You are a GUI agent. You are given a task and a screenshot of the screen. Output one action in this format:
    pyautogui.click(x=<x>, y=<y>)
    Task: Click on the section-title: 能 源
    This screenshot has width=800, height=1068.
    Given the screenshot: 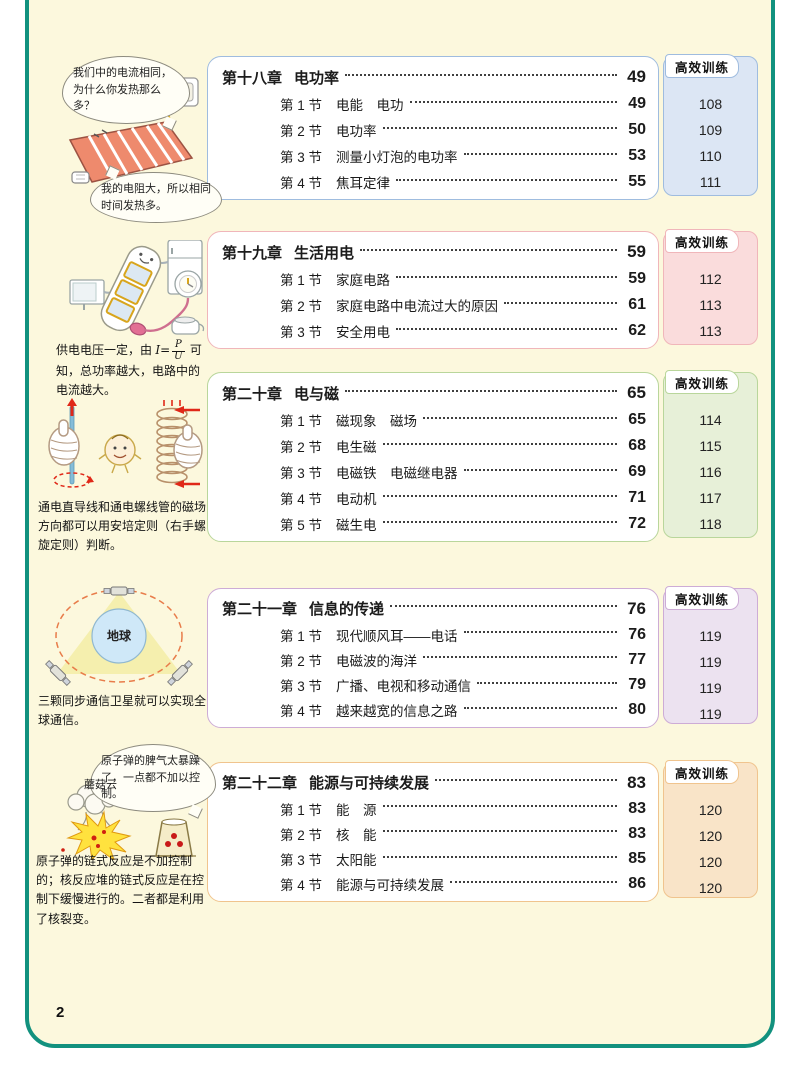 What is the action you would take?
    pyautogui.click(x=356, y=810)
    